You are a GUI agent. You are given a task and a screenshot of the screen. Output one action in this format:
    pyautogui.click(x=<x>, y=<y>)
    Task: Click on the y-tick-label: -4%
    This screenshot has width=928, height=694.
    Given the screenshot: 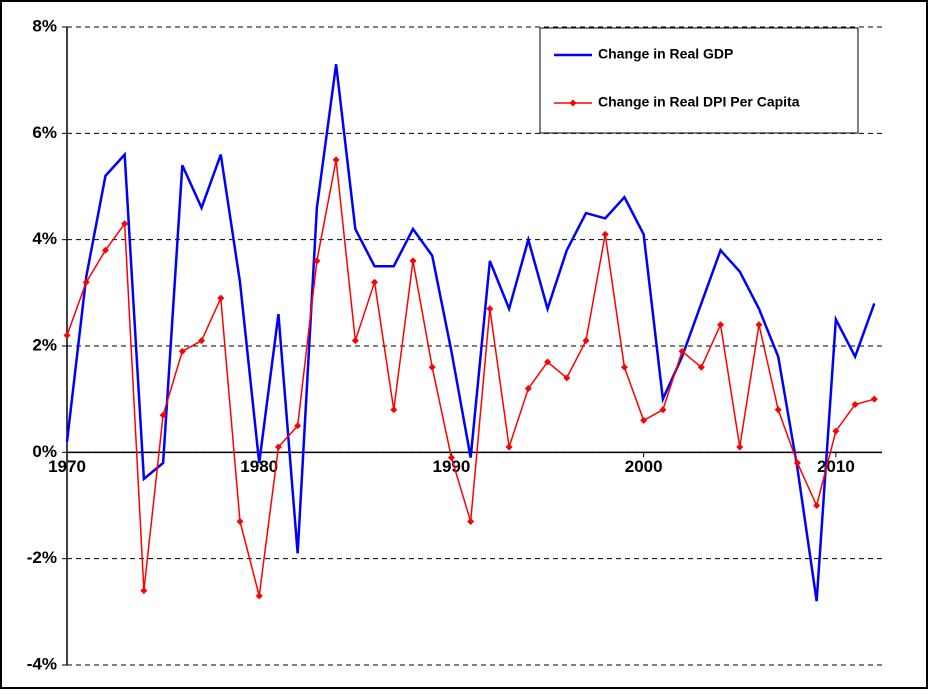 What is the action you would take?
    pyautogui.click(x=42, y=663)
    